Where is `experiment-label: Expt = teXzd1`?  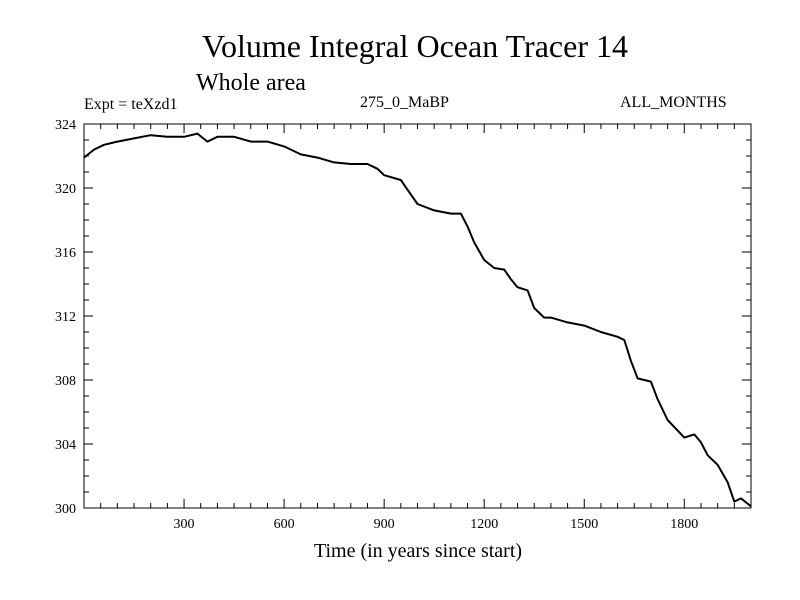 experiment-label: Expt = teXzd1 is located at coordinates (131, 104).